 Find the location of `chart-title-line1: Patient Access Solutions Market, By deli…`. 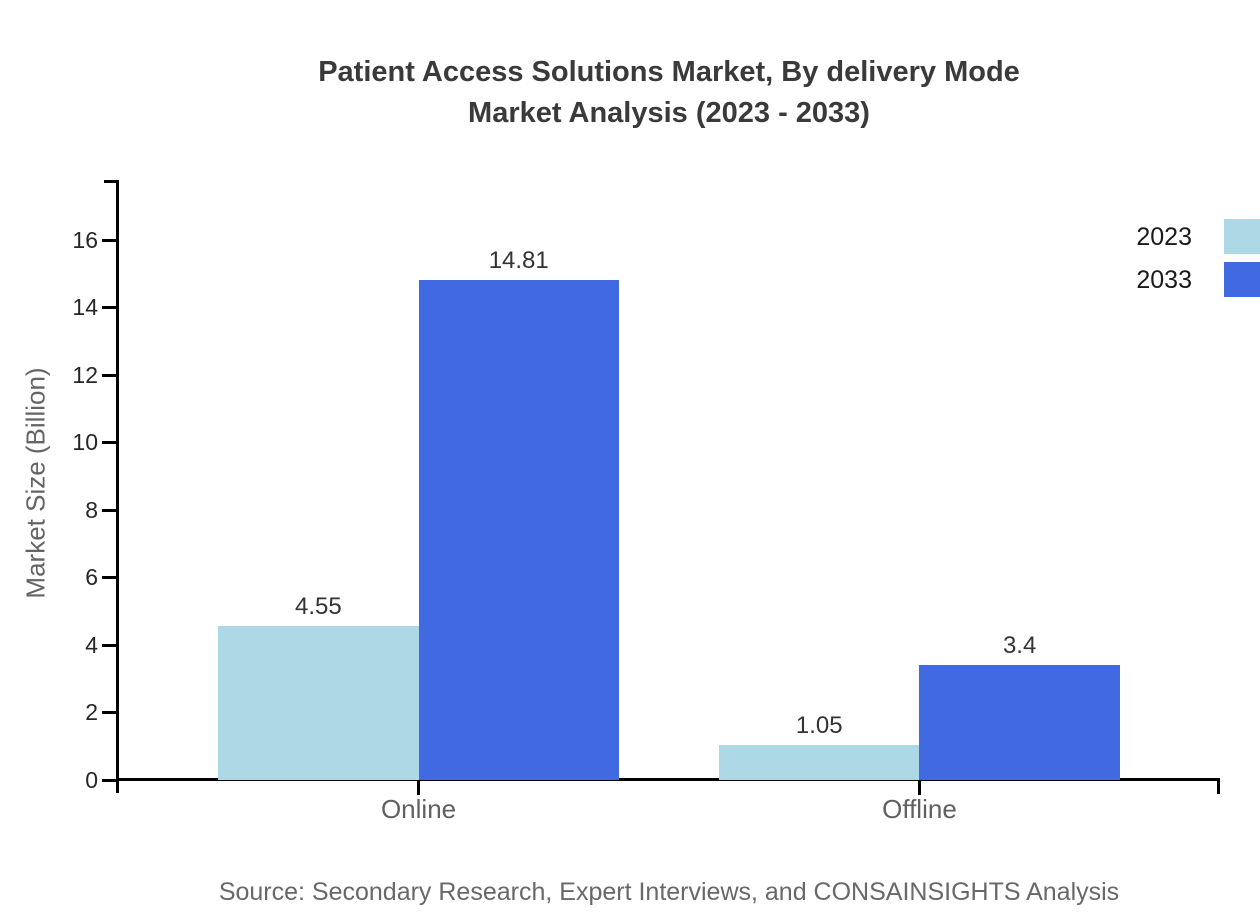

chart-title-line1: Patient Access Solutions Market, By deli… is located at coordinates (669, 72).